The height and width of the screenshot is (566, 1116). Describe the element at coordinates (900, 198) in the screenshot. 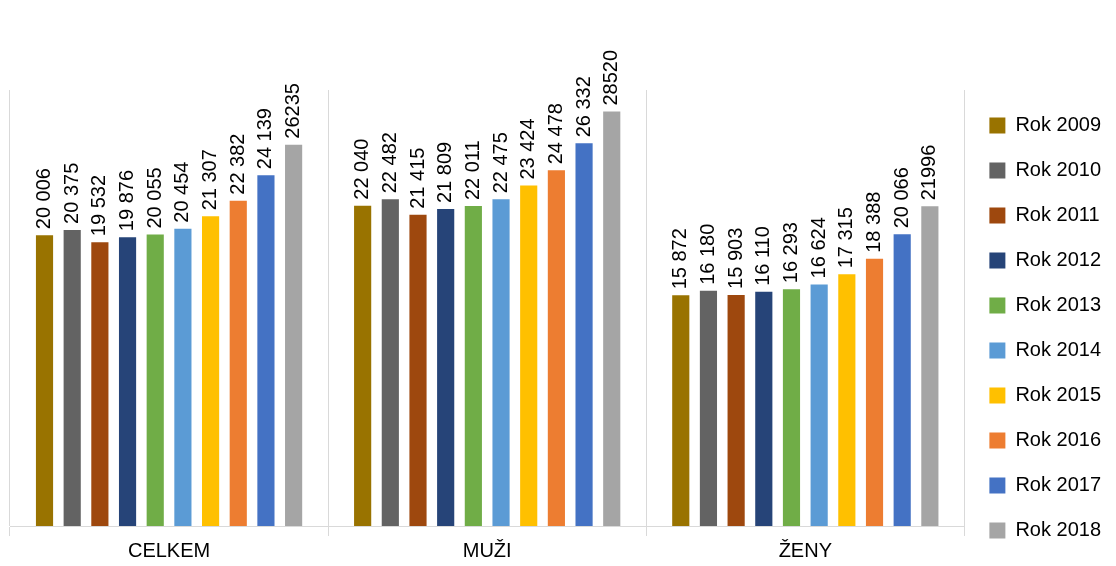

I see `data-label: 20 066` at that location.